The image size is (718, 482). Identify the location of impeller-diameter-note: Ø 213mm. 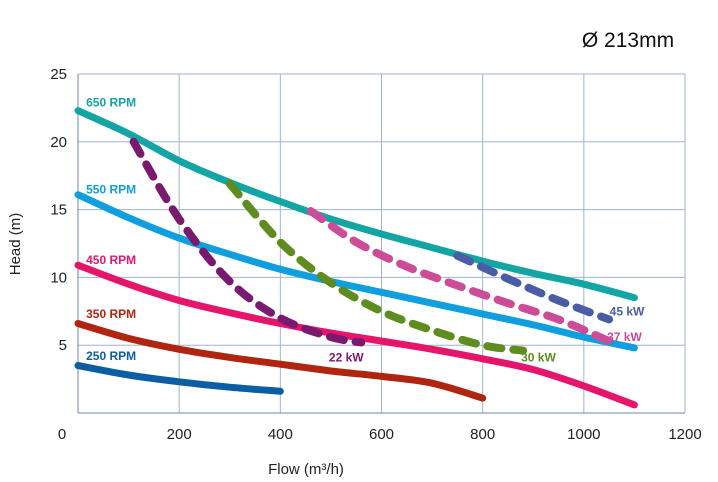
(628, 40).